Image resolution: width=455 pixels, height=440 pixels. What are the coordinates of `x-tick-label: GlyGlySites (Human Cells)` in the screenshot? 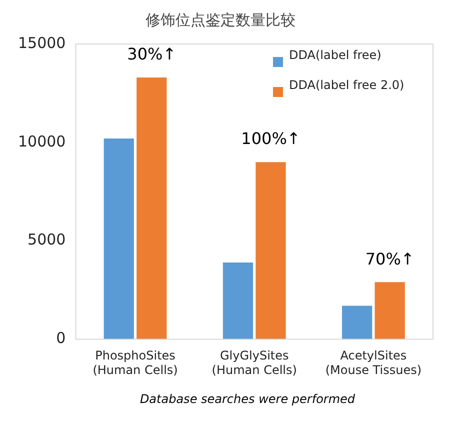 It's located at (254, 362).